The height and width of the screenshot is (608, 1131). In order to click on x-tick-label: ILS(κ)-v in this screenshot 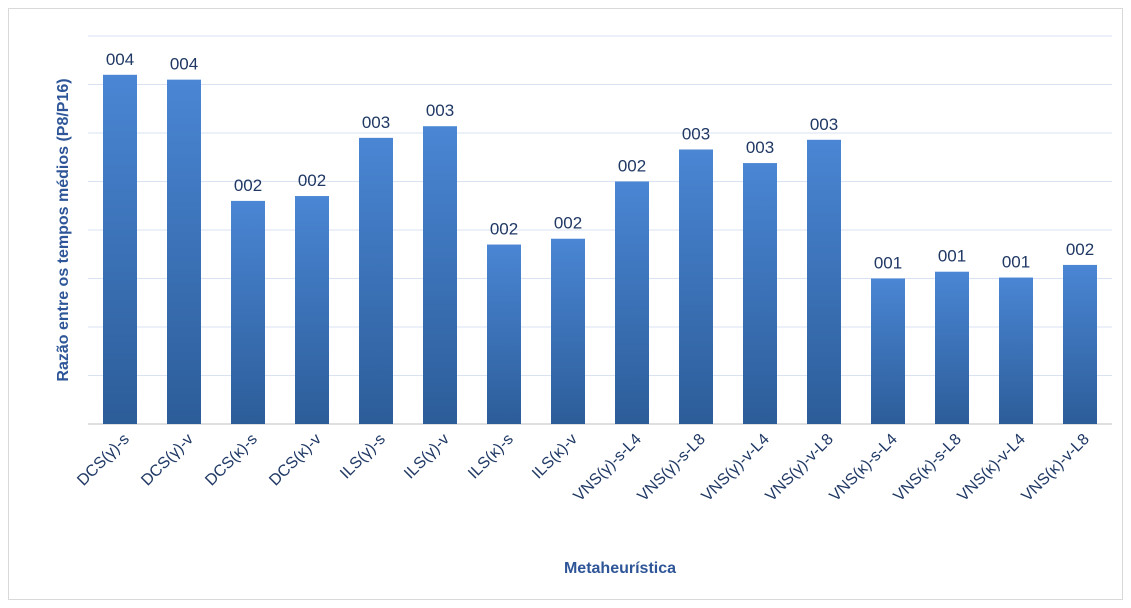, I will do `click(555, 457)`.